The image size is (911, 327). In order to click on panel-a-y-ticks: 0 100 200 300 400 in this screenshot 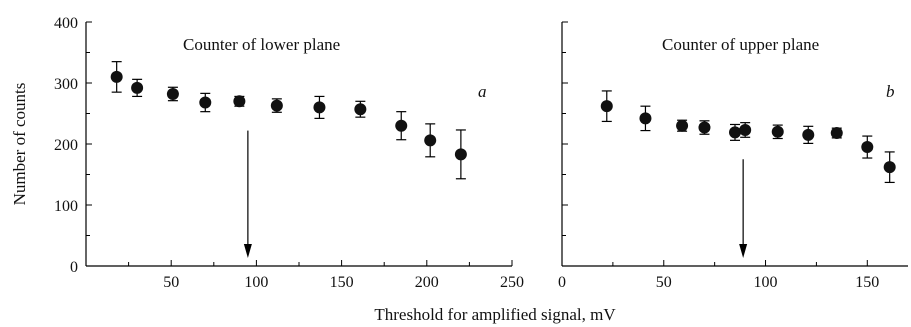, I will do `click(73, 145)`.